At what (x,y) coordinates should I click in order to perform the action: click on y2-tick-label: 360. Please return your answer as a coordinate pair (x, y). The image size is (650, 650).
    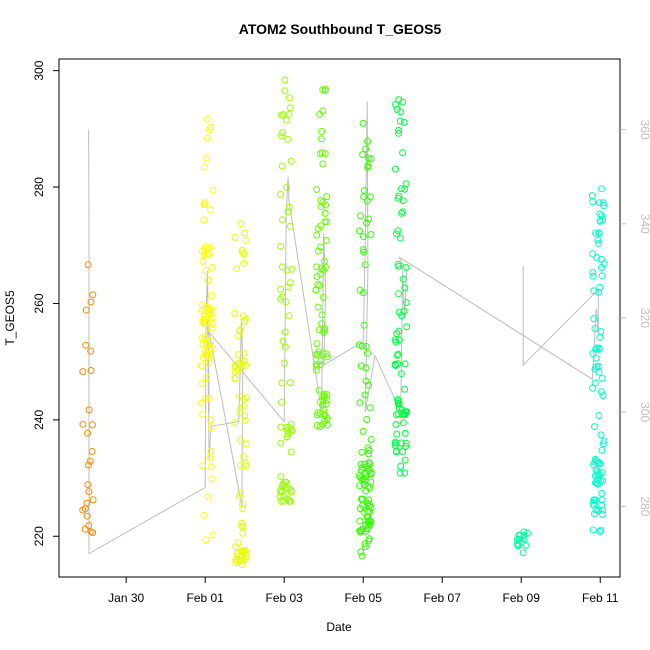
    Looking at the image, I should click on (644, 130).